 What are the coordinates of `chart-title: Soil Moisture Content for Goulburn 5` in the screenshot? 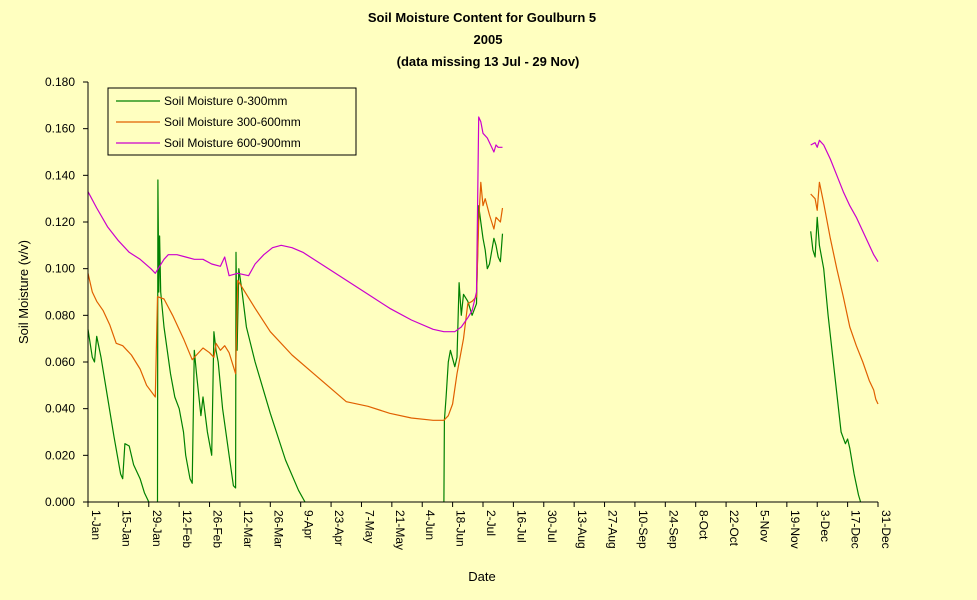 It's located at (482, 17).